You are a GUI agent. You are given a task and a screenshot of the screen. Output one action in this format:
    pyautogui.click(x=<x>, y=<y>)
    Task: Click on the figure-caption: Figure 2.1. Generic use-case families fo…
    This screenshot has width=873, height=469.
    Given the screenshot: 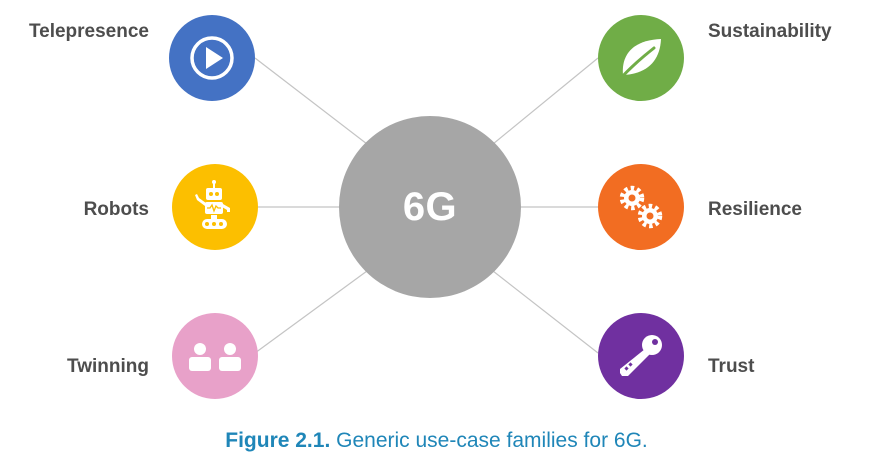 What is the action you would take?
    pyautogui.click(x=436, y=441)
    